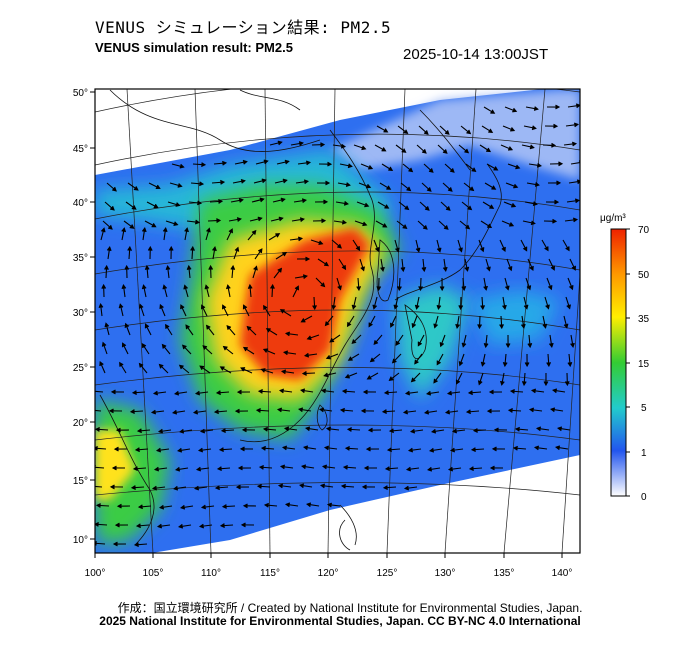 The height and width of the screenshot is (649, 700). What do you see at coordinates (575, 163) in the screenshot?
I see `wind-arrow` at bounding box center [575, 163].